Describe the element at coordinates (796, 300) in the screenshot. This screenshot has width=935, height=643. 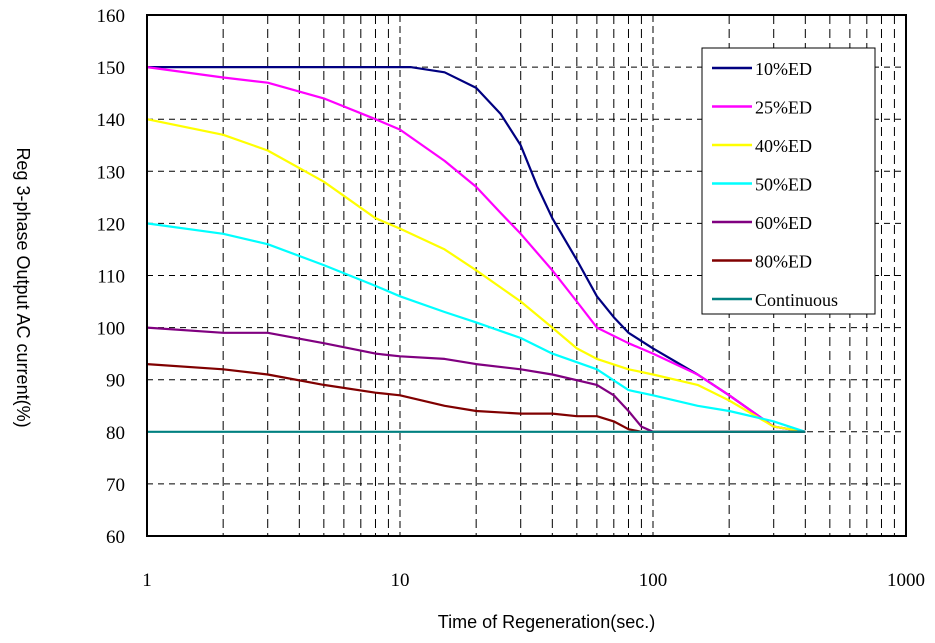
I see `legend-label: Continuous` at that location.